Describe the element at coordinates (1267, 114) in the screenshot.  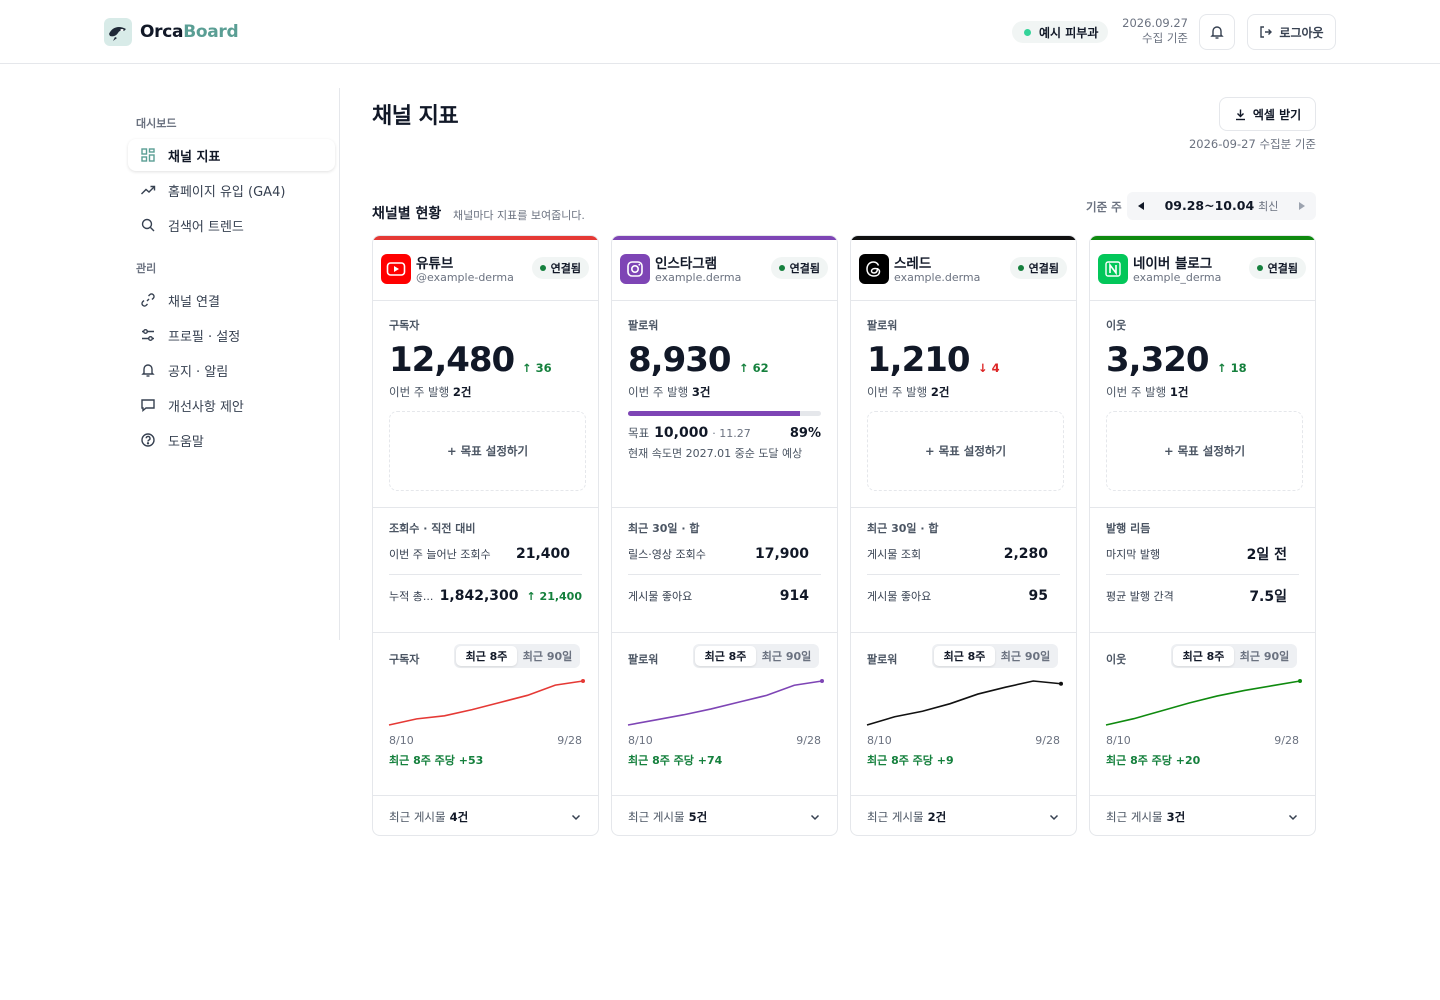
I see `excel-download-button: 엑셀 받기` at that location.